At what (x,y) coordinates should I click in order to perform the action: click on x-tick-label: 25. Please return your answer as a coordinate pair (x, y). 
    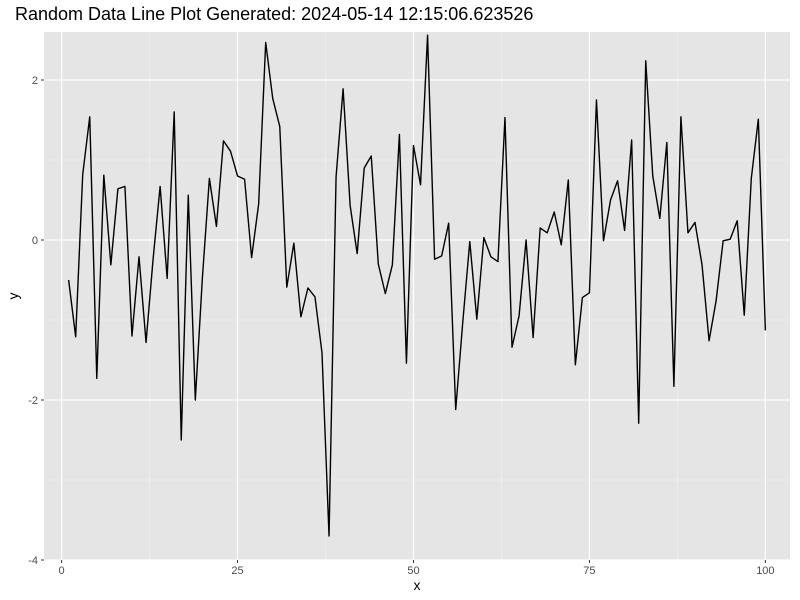
    Looking at the image, I should click on (237, 571).